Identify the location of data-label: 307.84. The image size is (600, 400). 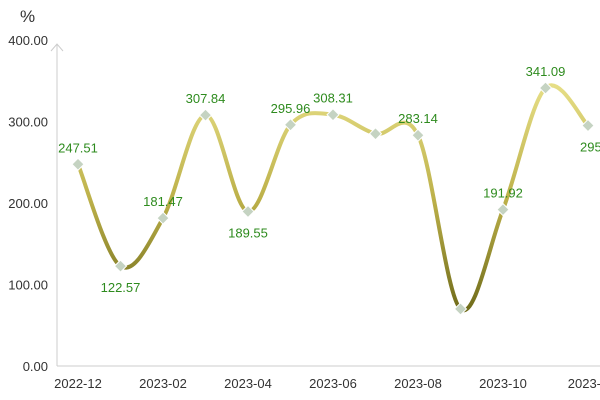
(206, 98).